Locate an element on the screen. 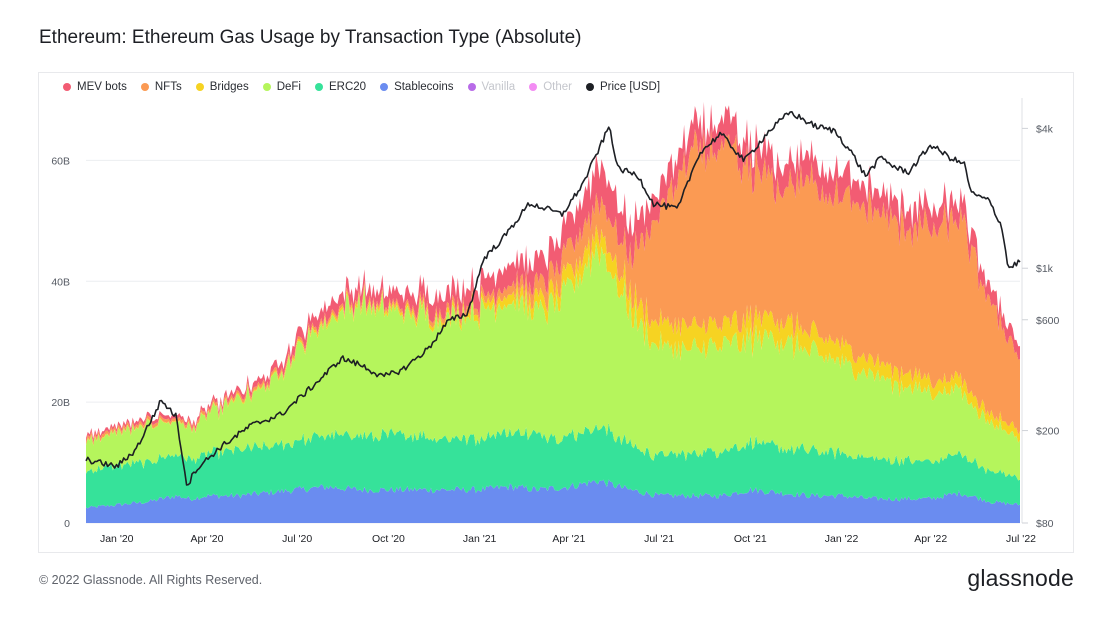  legend-label: Other is located at coordinates (557, 87).